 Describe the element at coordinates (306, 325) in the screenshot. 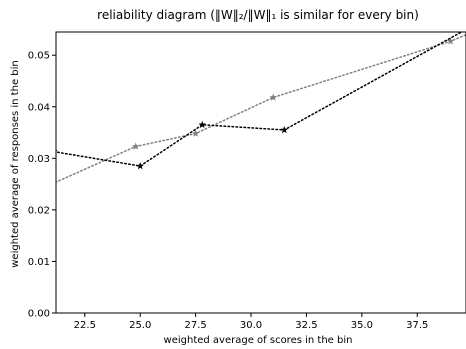

I see `x-tick-label-5: 32.5` at that location.